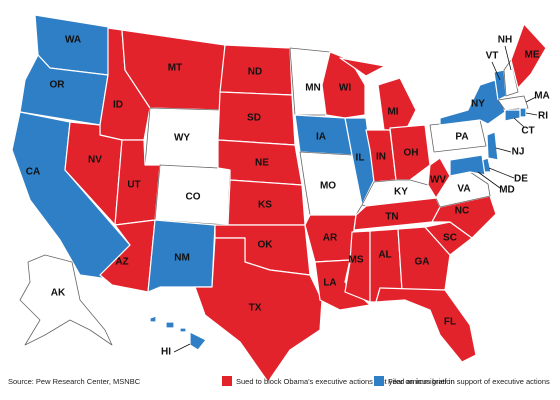 The image size is (560, 400). Describe the element at coordinates (182, 138) in the screenshot. I see `state-label: WY` at that location.